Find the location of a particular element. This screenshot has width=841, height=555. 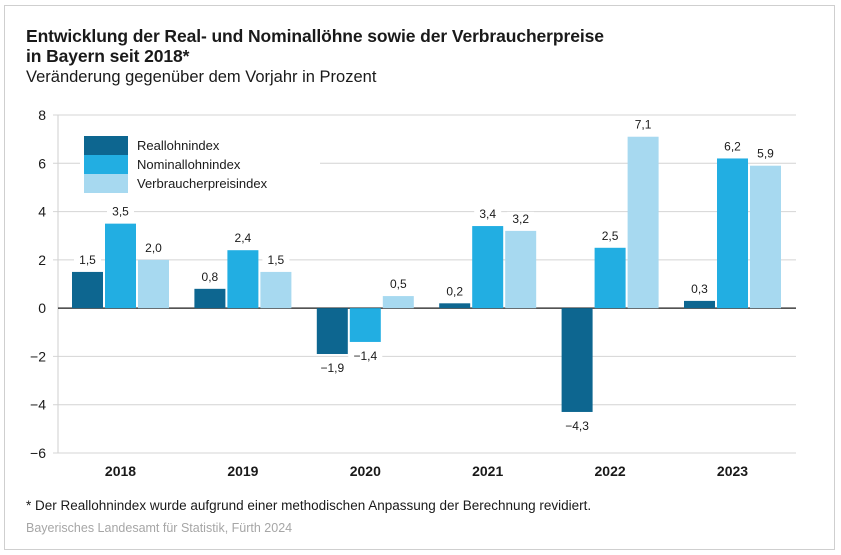

value-label: 0,5 is located at coordinates (398, 284).